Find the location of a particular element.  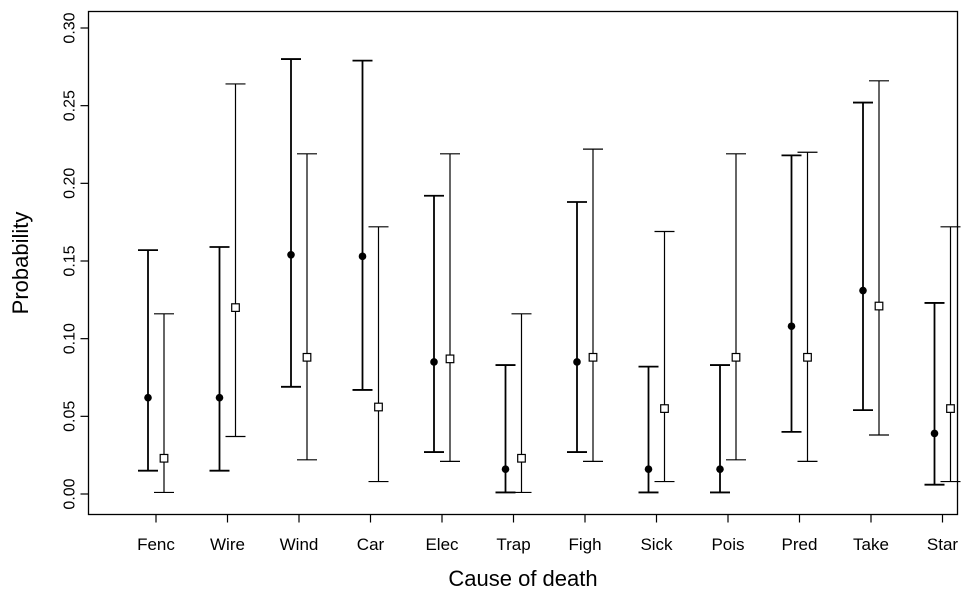

x-axis-title: Cause of death is located at coordinates (522, 578).